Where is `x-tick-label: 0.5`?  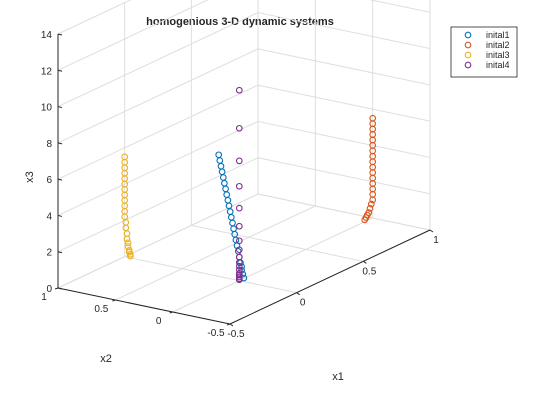
x-tick-label: 0.5 is located at coordinates (369, 271).